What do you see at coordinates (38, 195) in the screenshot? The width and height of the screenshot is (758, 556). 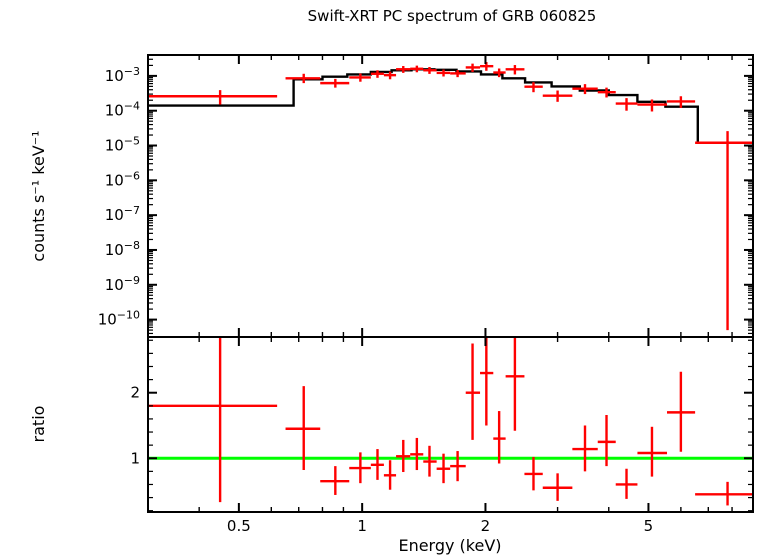 I see `y-axis-label-counts: counts s⁻¹ keV⁻¹` at bounding box center [38, 195].